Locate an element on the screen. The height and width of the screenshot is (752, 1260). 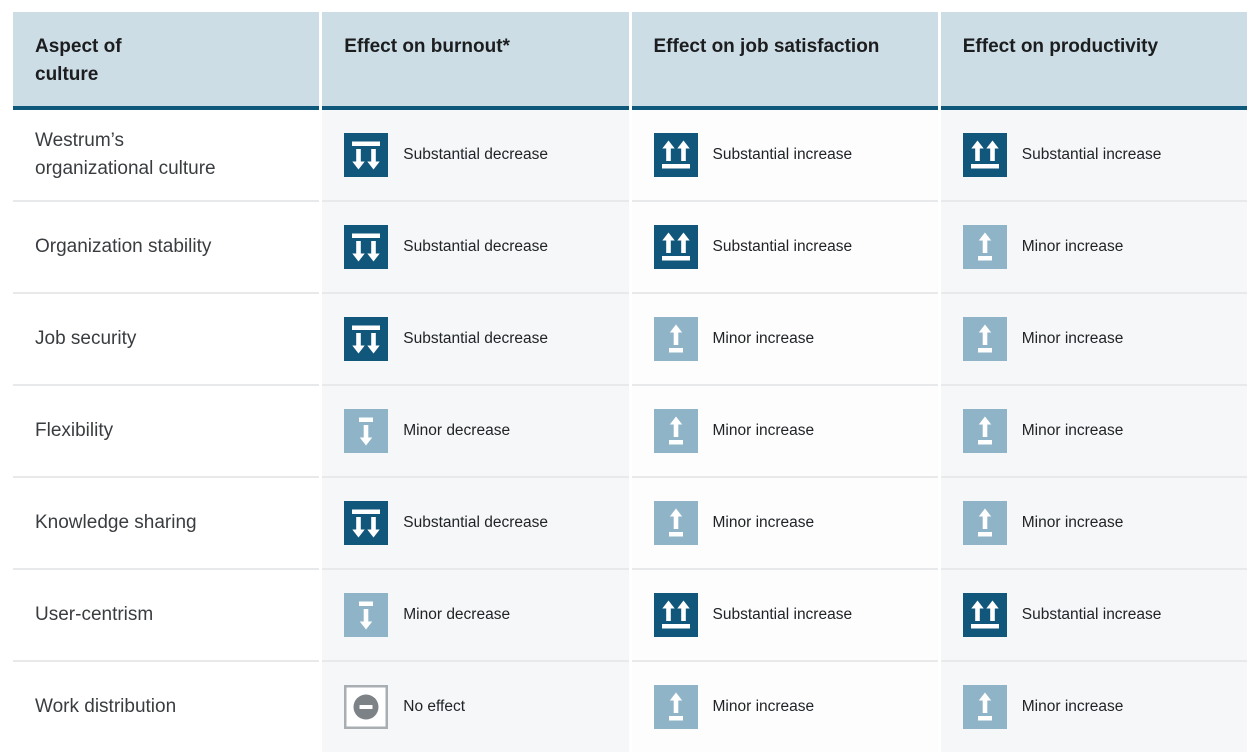
aspect-cell: Knowledge sharing is located at coordinates (166, 524).